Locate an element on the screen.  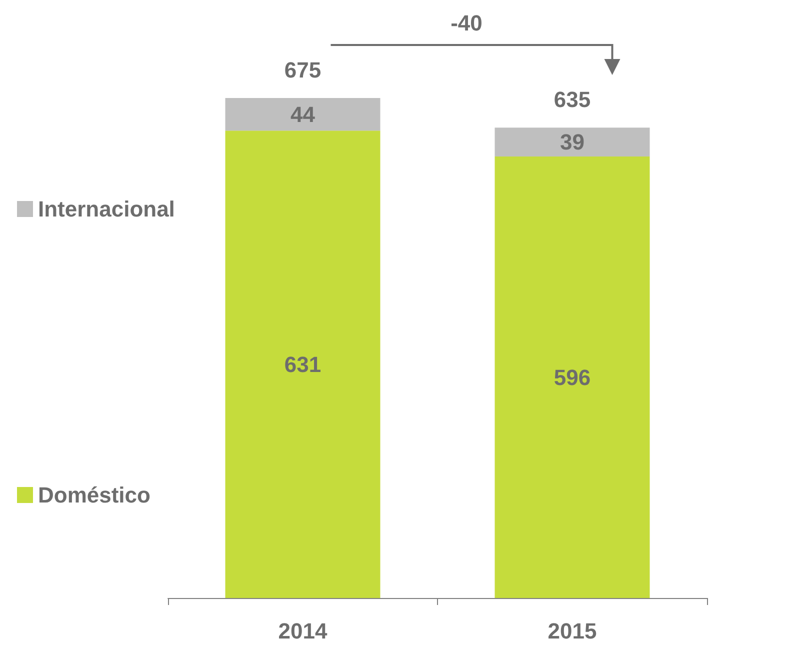
text: -40 is located at coordinates (466, 23).